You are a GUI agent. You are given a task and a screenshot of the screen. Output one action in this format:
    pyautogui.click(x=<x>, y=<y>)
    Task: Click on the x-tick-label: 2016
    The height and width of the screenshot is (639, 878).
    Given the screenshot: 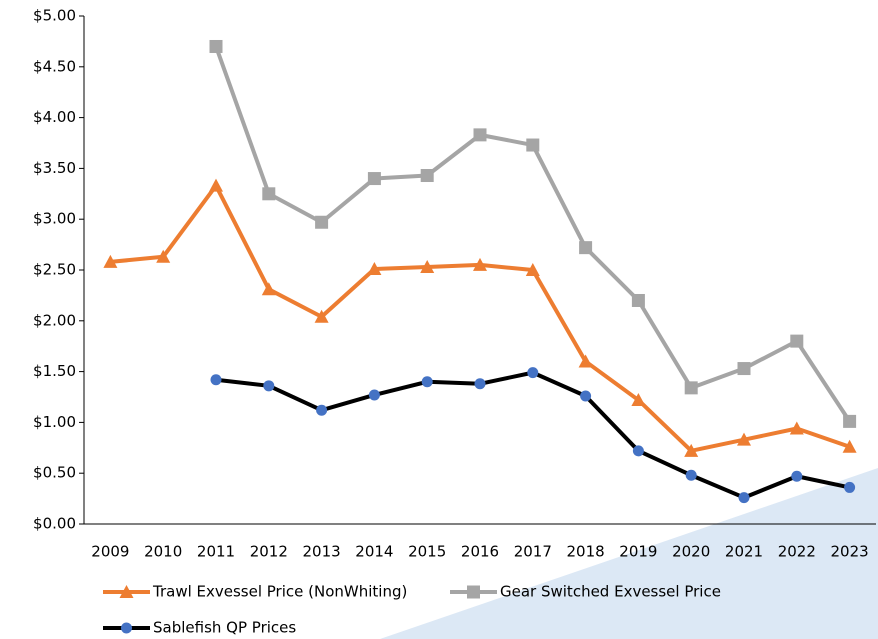 What is the action you would take?
    pyautogui.click(x=480, y=552)
    